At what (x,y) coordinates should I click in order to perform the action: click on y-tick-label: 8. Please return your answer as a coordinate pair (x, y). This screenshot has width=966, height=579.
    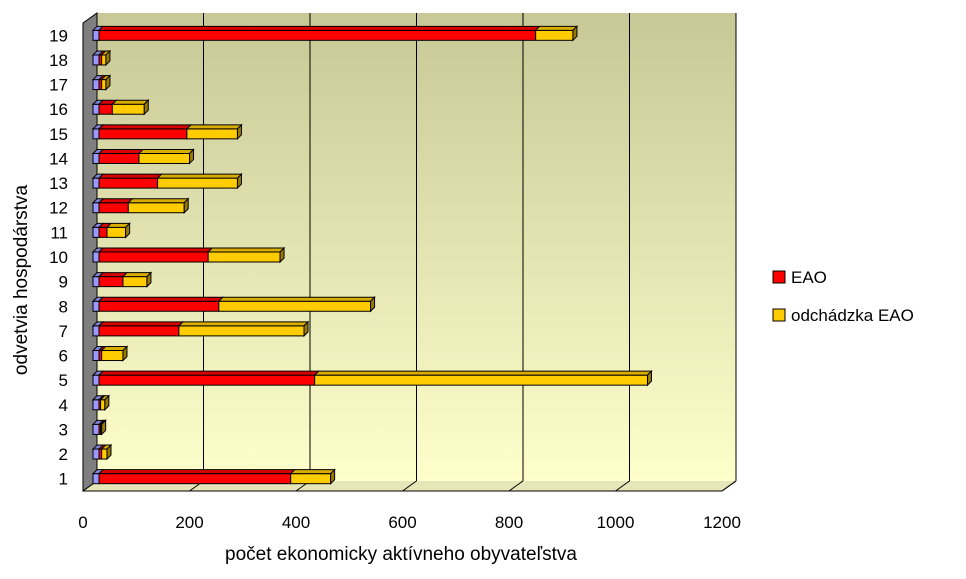
    Looking at the image, I should click on (63, 306).